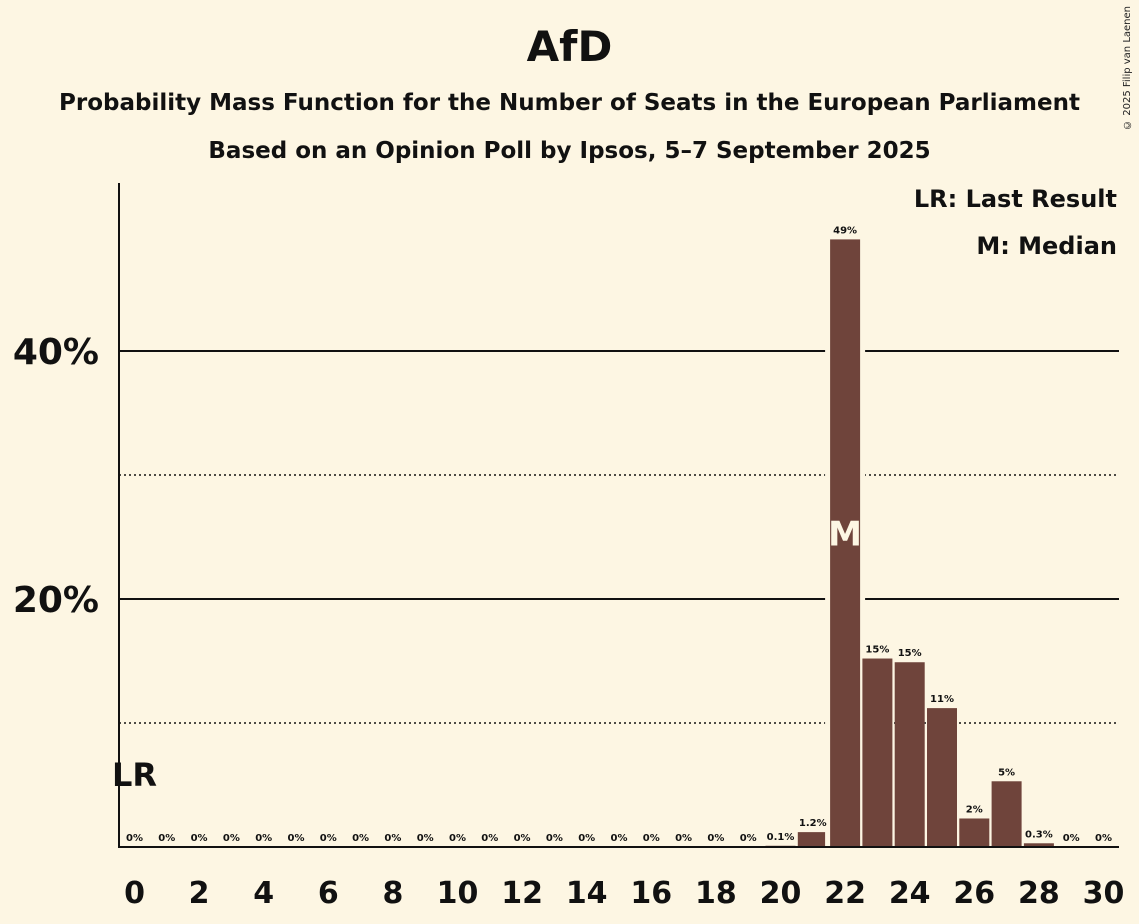 The height and width of the screenshot is (924, 1139). What do you see at coordinates (974, 809) in the screenshot?
I see `bar-value-label: 2%` at bounding box center [974, 809].